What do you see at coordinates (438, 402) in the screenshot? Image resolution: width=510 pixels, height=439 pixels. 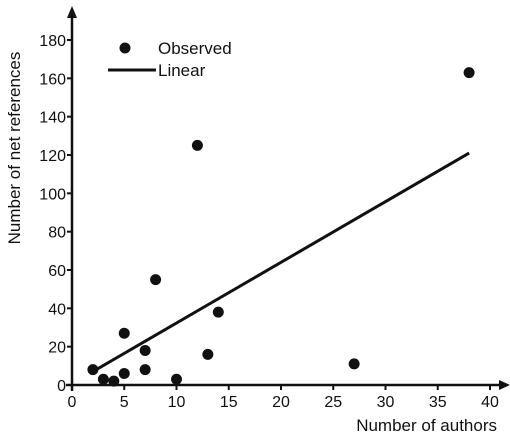 I see `x-tick-label: 35` at bounding box center [438, 402].